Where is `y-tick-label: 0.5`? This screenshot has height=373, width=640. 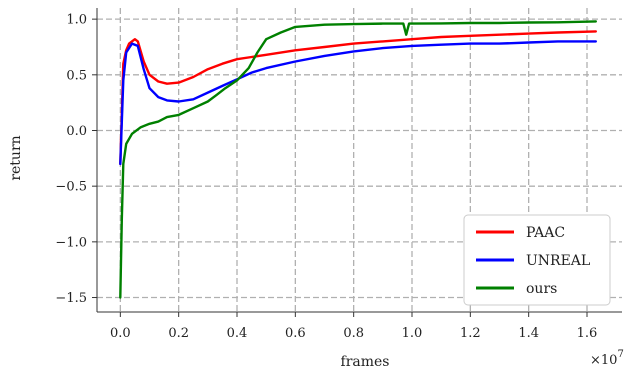 y-tick-label: 0.5 is located at coordinates (76, 75).